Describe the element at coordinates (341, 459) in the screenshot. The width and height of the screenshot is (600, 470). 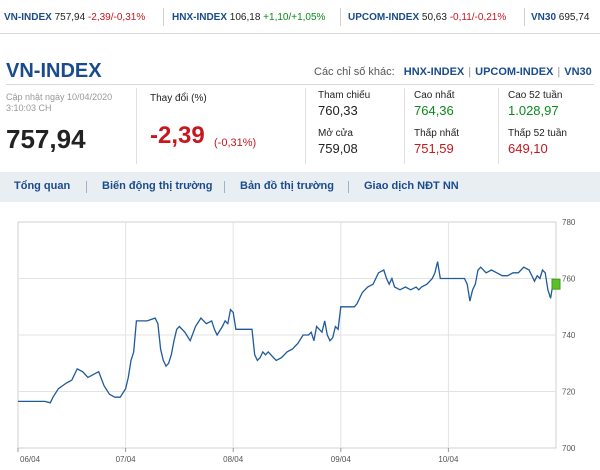
I see `x-tick-label: 09/04` at that location.